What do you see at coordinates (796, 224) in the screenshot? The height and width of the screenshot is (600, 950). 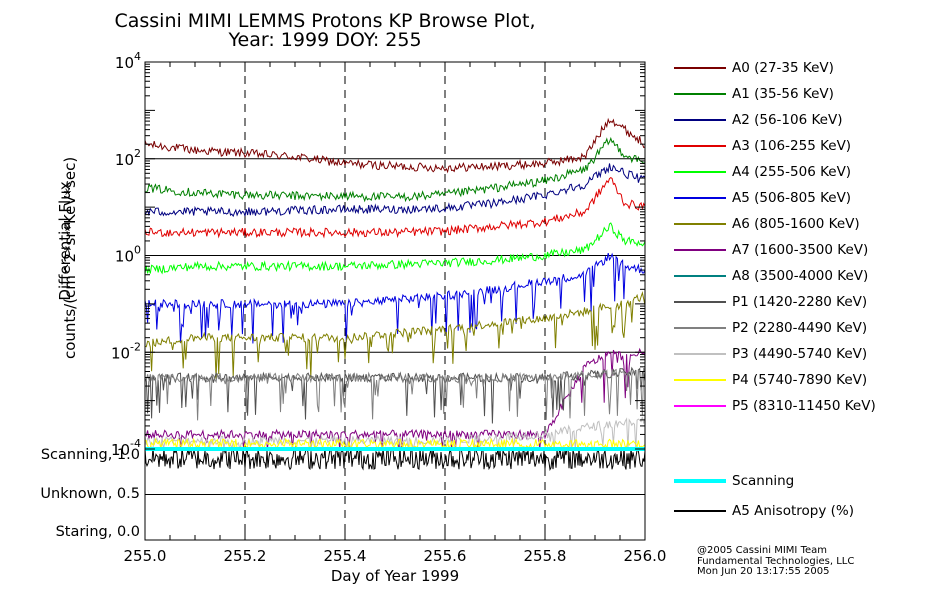 I see `legend-label-6: A6 (805-1600 KeV)` at bounding box center [796, 224].